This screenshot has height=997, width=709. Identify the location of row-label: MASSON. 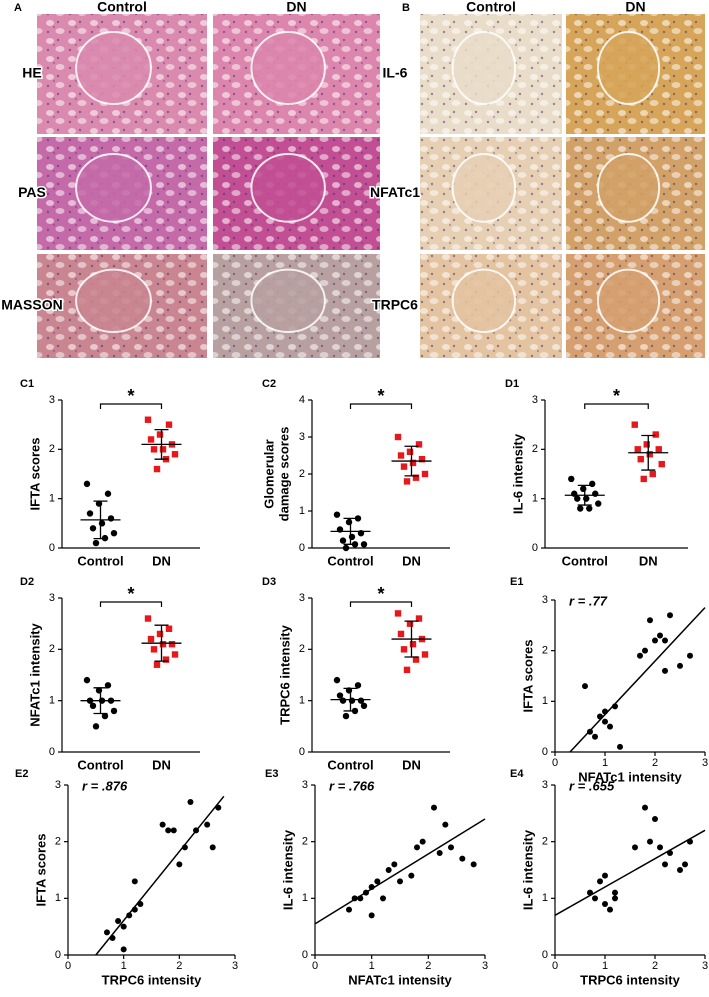
(31, 305).